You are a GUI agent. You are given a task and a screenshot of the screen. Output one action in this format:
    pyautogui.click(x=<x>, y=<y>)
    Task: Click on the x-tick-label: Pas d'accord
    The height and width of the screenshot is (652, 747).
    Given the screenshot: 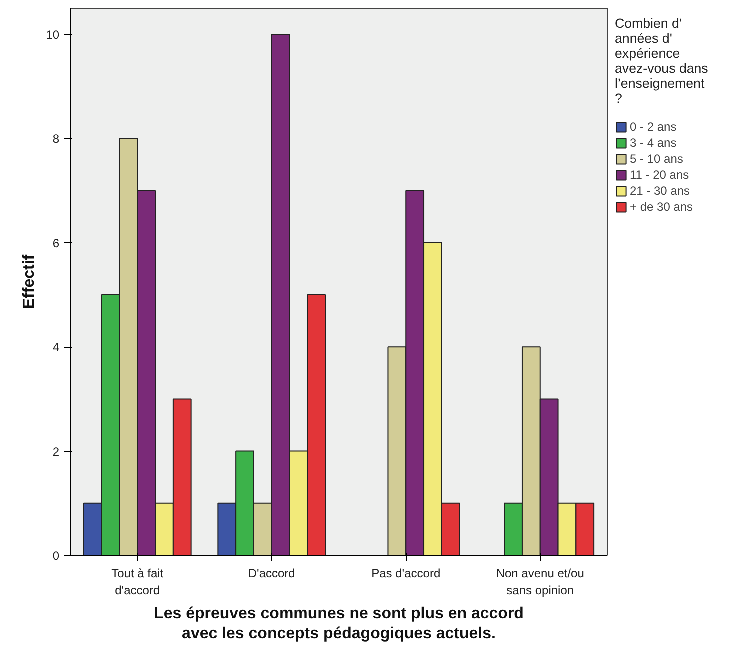 What is the action you would take?
    pyautogui.click(x=406, y=573)
    